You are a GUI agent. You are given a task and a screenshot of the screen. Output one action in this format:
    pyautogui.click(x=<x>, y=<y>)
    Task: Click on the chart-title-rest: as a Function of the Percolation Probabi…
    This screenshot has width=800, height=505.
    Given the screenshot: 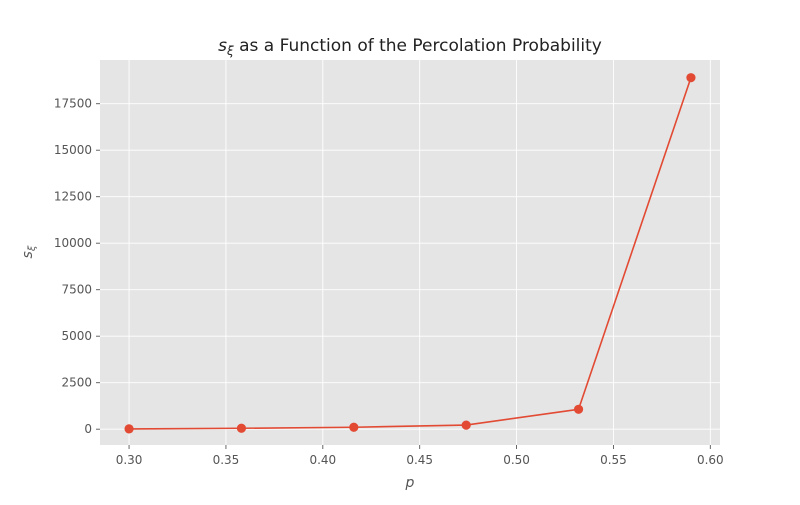 What is the action you would take?
    pyautogui.click(x=418, y=46)
    